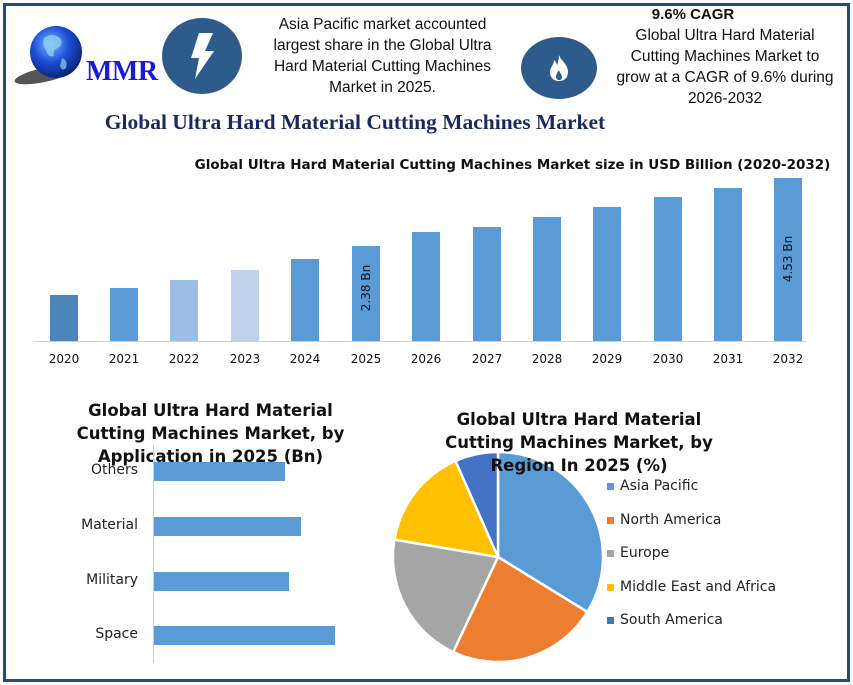  Describe the element at coordinates (426, 359) in the screenshot. I see `x-tick: 2026` at that location.